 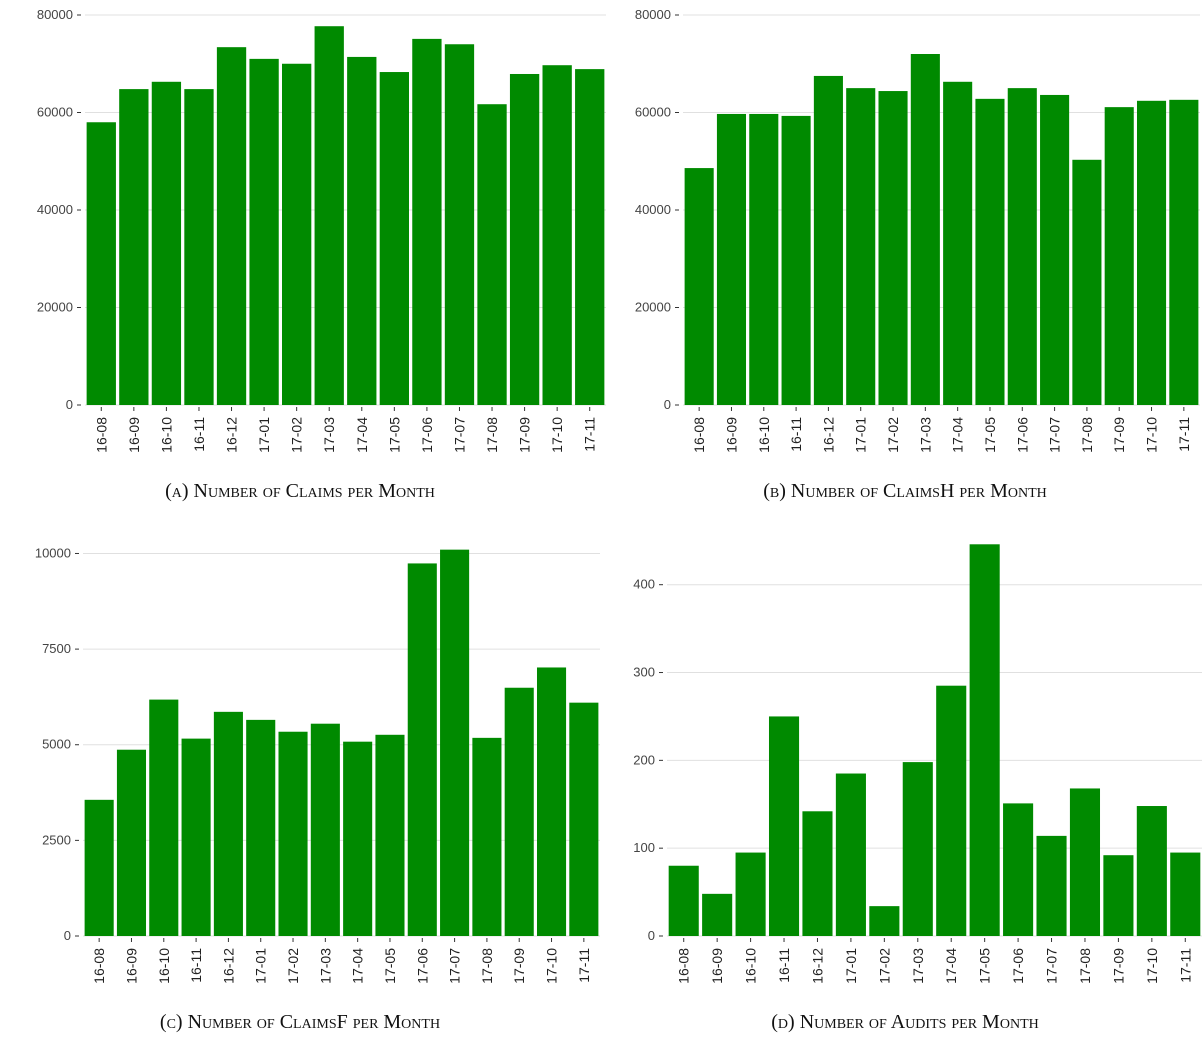 What do you see at coordinates (731, 435) in the screenshot?
I see `x-tick-label: 16-09` at bounding box center [731, 435].